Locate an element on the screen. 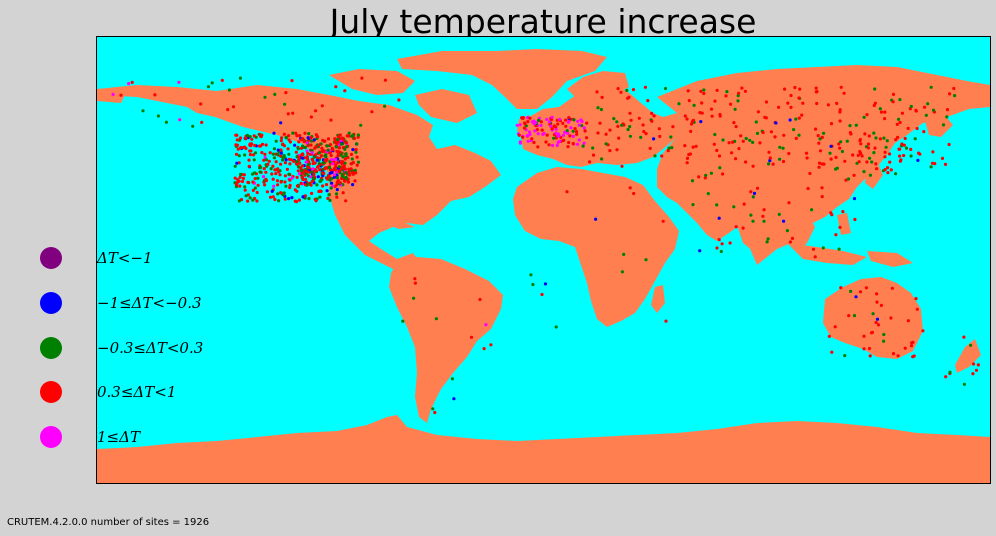 This screenshot has height=536, width=996. land-madagascar is located at coordinates (658, 299).